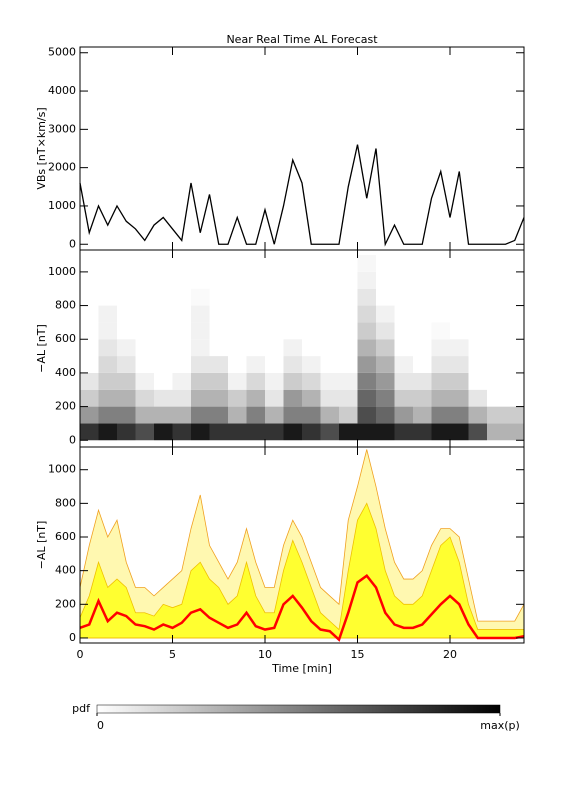 The image size is (576, 796). I want to click on colorbar-tick-label: 0, so click(100, 725).